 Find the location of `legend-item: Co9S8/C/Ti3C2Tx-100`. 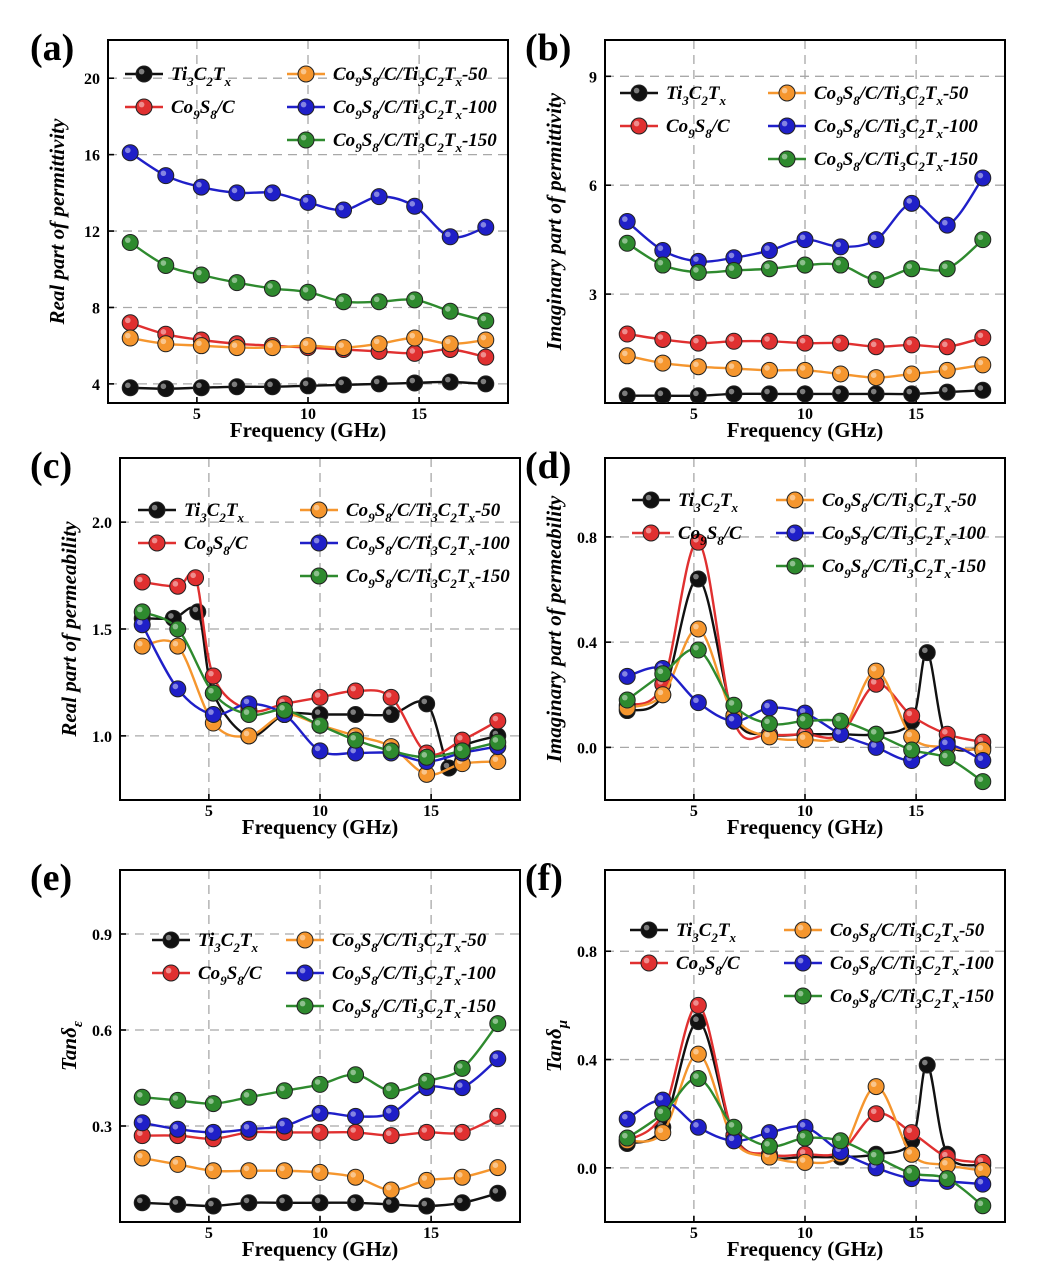

legend-item: Co9S8/C/Ti3C2Tx-100 is located at coordinates (881, 535).